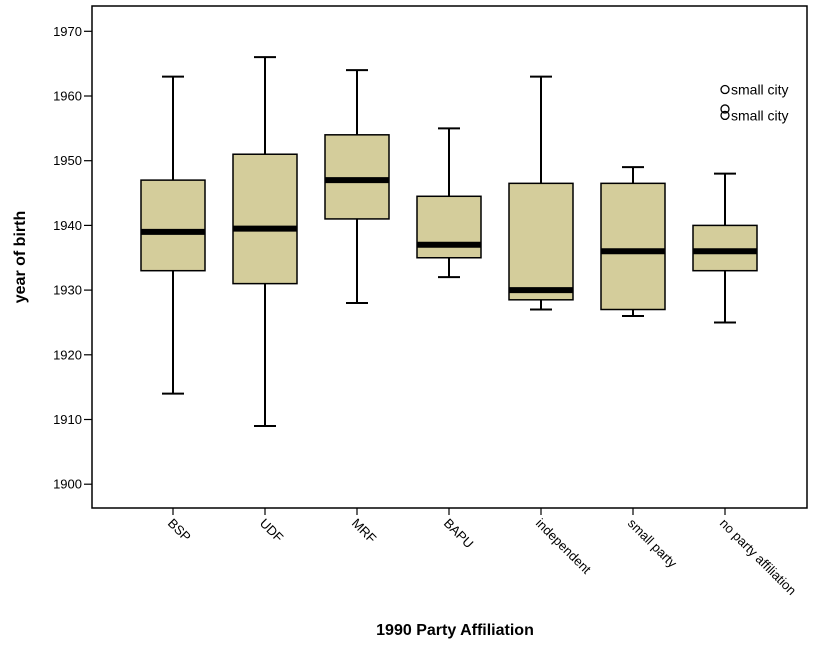 This screenshot has width=828, height=650. I want to click on x-axis-title: 1990 Party Affiliation, so click(455, 630).